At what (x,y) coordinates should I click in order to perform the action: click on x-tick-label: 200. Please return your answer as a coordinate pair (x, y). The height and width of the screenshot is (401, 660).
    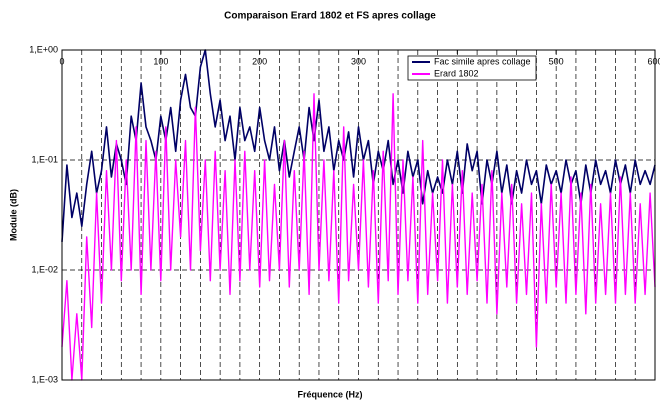
    Looking at the image, I should click on (259, 61).